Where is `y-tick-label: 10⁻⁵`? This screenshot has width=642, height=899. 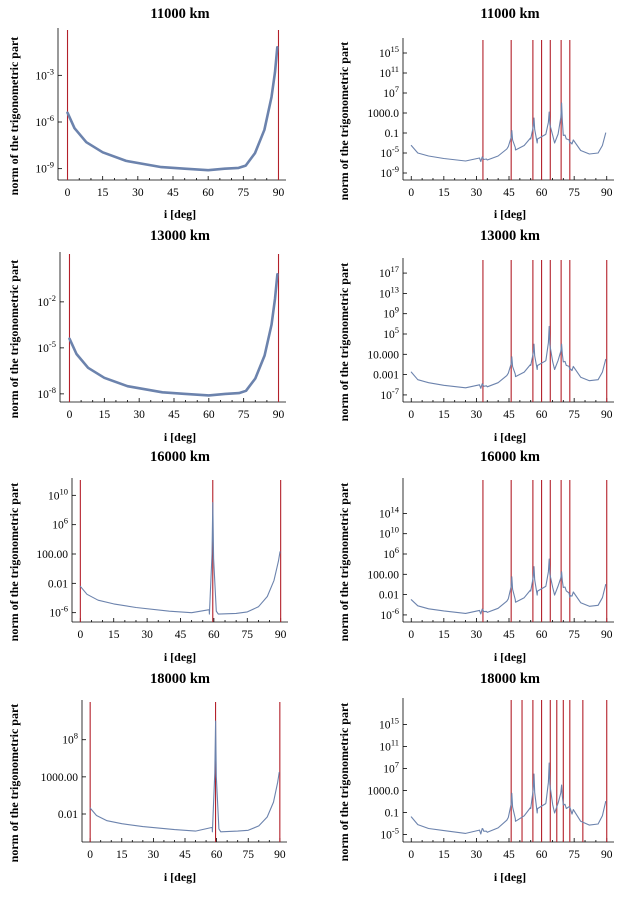
y-tick-label: 10⁻⁵ is located at coordinates (389, 834).